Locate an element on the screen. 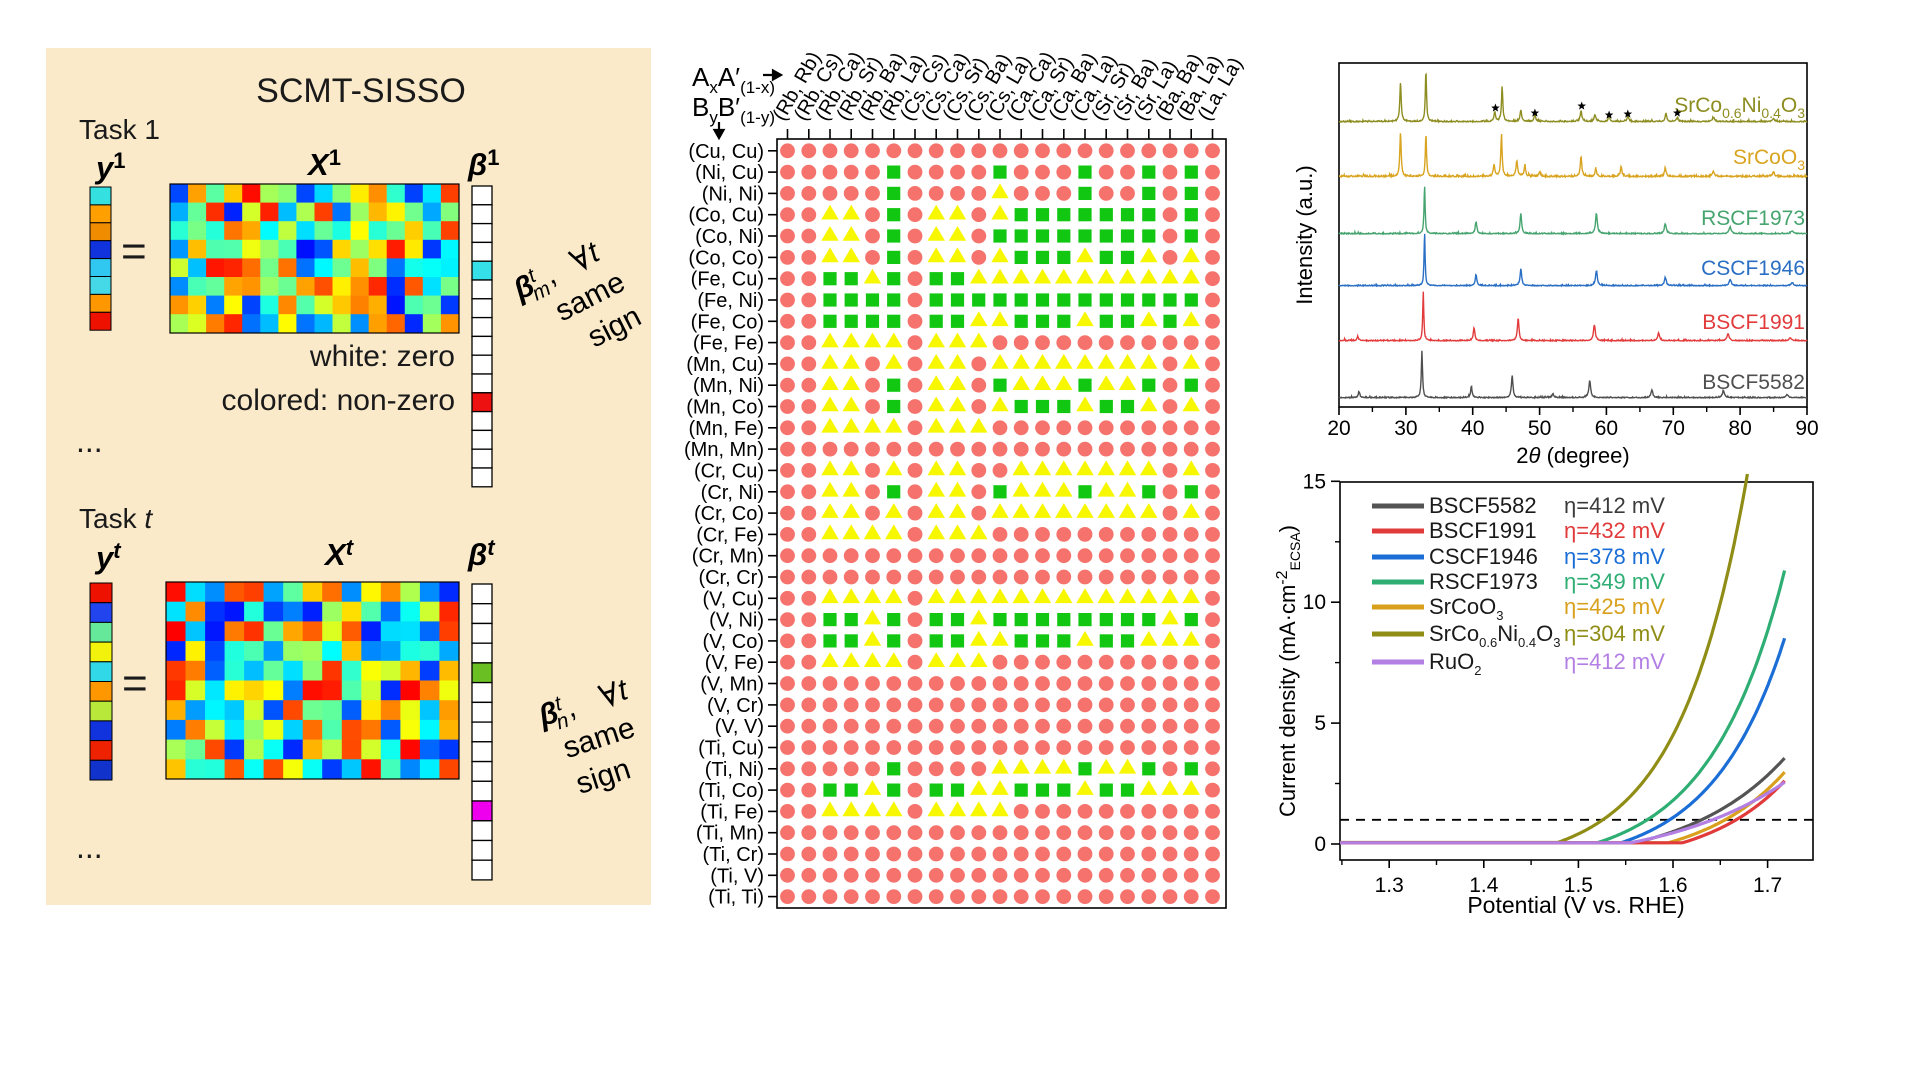 This screenshot has width=1920, height=1080. svg-text: (Ti, Co) is located at coordinates (731, 791).